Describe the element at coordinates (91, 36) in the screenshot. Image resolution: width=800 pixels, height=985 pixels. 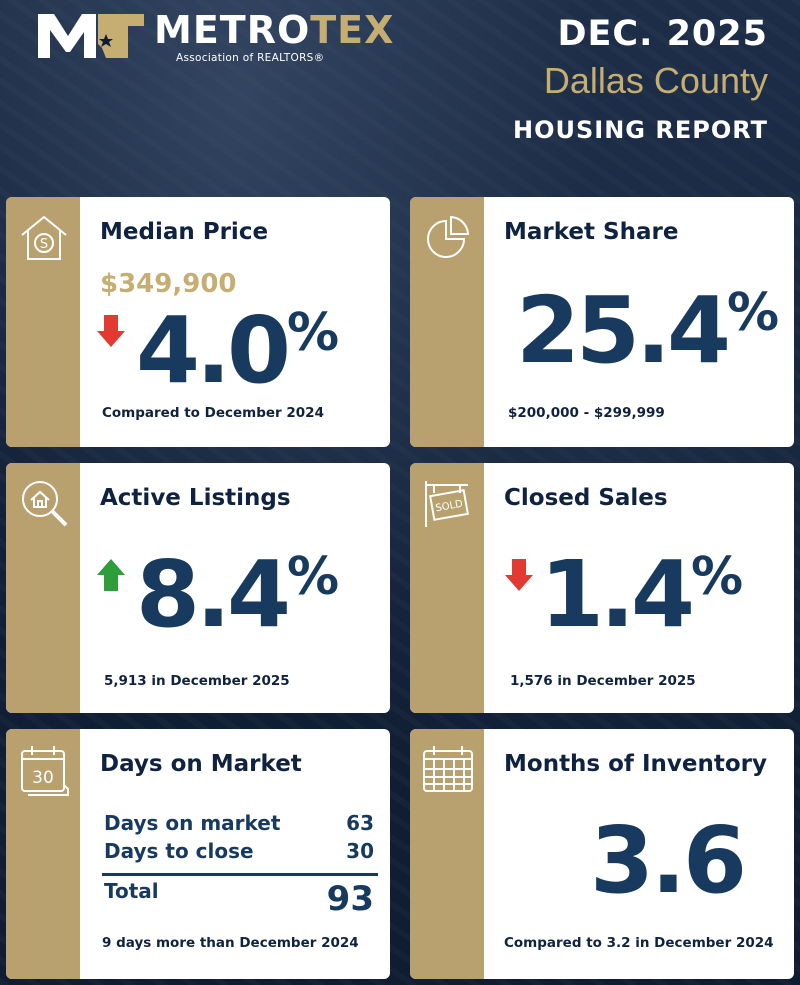
I see `logo-mark-icon` at that location.